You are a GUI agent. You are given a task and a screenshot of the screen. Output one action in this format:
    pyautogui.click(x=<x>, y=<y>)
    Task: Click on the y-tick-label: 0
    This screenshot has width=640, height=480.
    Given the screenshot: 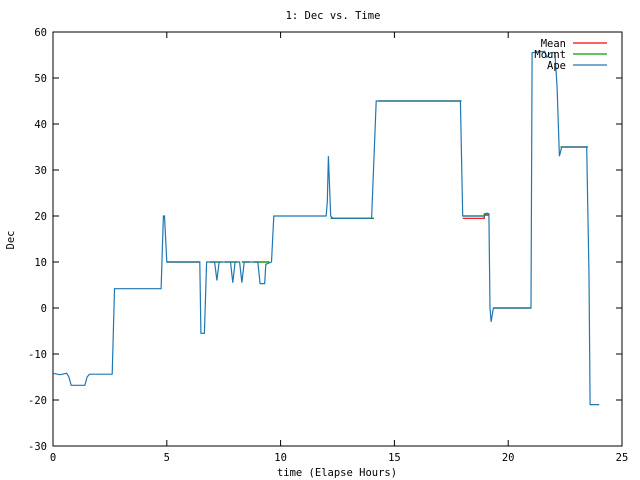 What is the action you would take?
    pyautogui.click(x=44, y=309)
    